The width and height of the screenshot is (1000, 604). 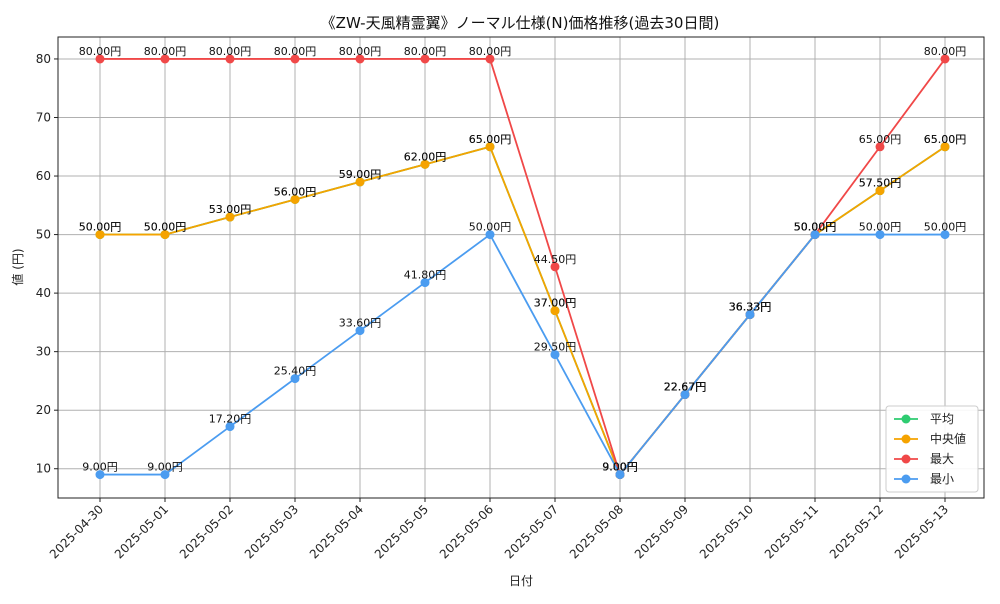 I want to click on data-label: 41.80円, so click(x=425, y=275).